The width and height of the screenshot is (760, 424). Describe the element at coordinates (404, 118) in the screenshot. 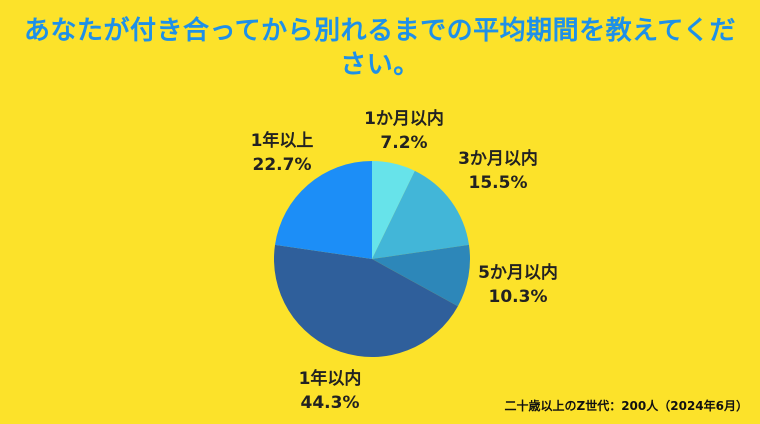

I see `slice-category-label: 1か月以内` at that location.